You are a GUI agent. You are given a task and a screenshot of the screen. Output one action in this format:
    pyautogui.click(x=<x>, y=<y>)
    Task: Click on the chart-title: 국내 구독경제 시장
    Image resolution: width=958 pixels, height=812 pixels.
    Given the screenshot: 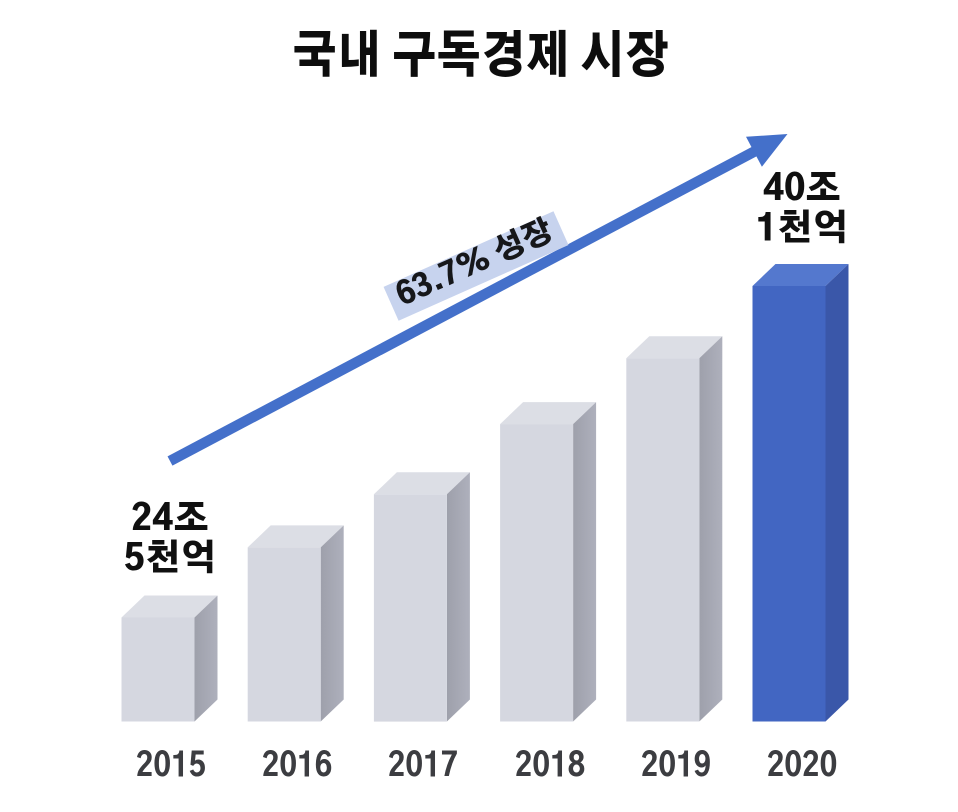 What is the action you would take?
    pyautogui.click(x=481, y=58)
    